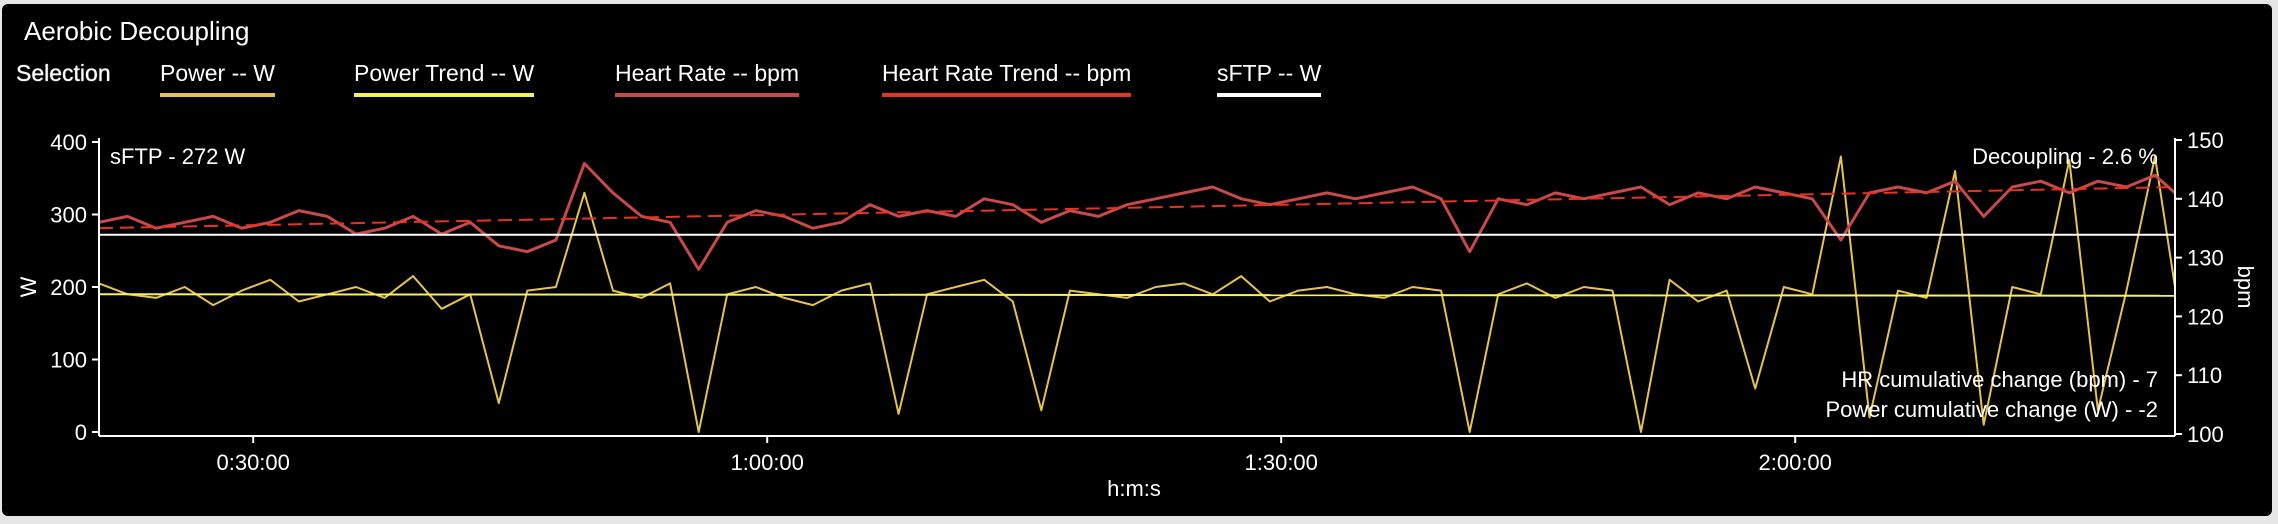 The height and width of the screenshot is (524, 2278). Describe the element at coordinates (137, 31) in the screenshot. I see `chart-title: Aerobic Decoupling` at that location.